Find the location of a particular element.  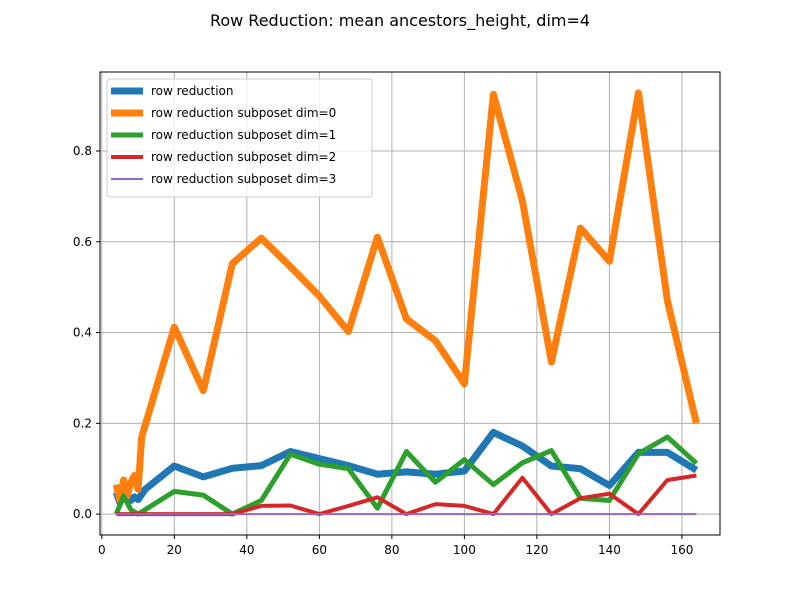

x-tick-label: 140 is located at coordinates (609, 550).